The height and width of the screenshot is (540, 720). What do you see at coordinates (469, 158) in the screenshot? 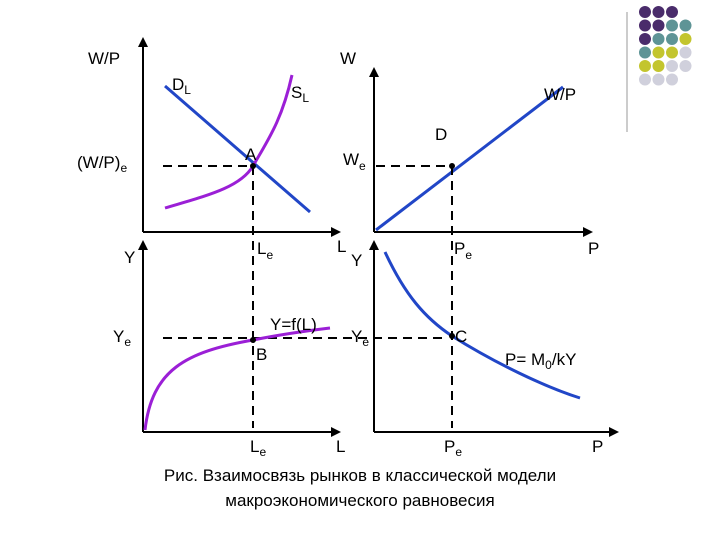
I see `wp-line` at bounding box center [469, 158].